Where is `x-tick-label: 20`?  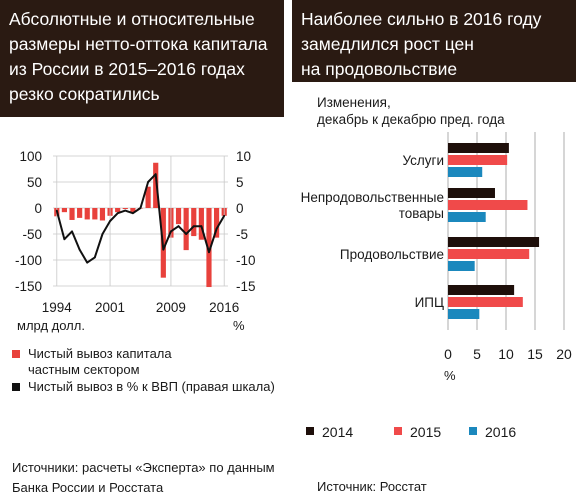 x-tick-label: 20 is located at coordinates (564, 354).